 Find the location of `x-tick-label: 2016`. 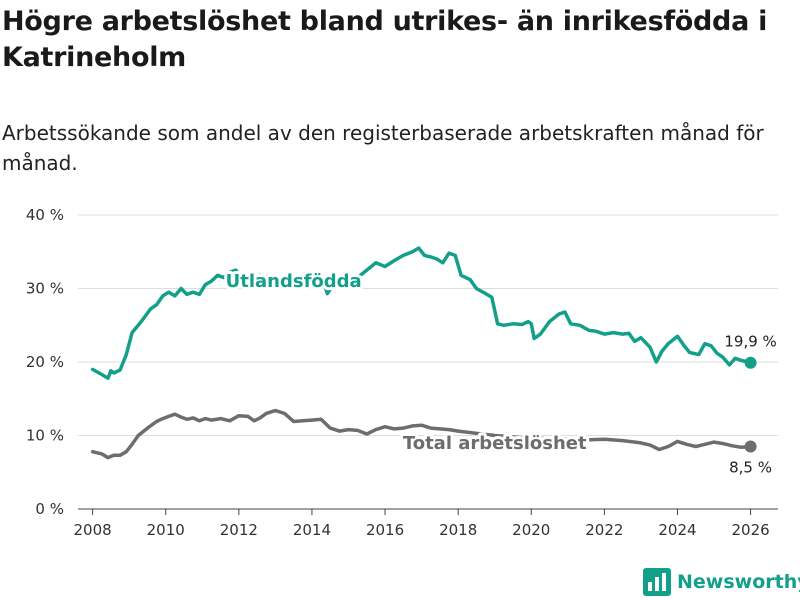

x-tick-label: 2016 is located at coordinates (385, 530).